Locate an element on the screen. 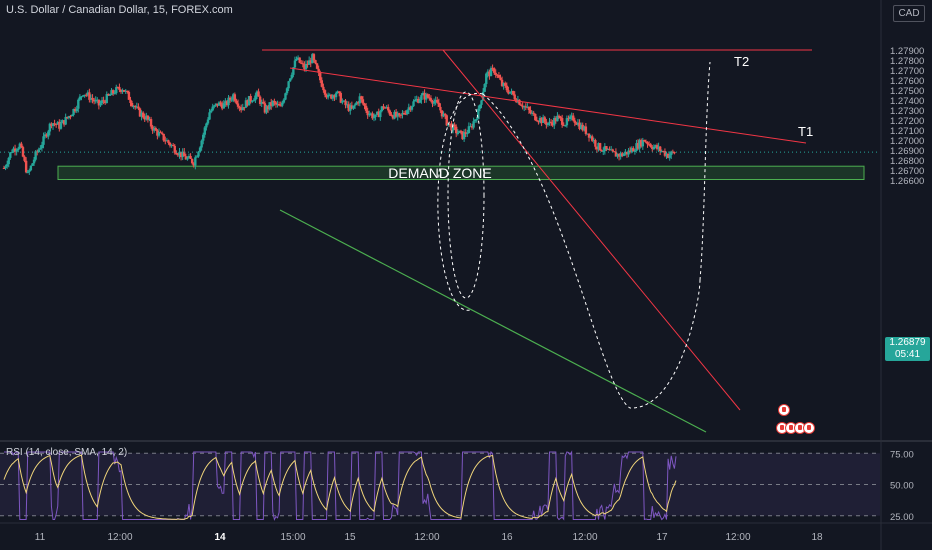 The image size is (932, 550). price-tick-label: 1.27600 is located at coordinates (907, 81).